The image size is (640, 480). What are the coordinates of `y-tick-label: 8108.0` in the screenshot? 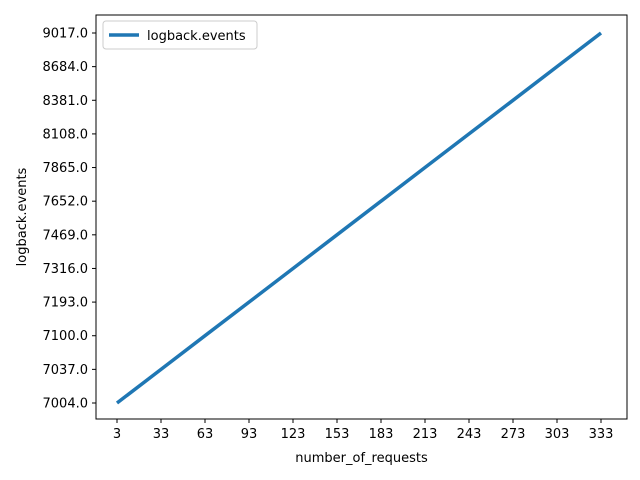 It's located at (66, 134).